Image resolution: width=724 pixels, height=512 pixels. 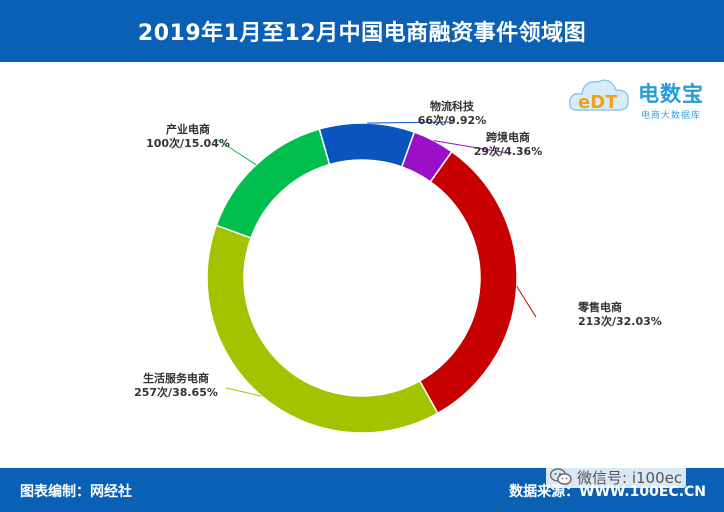 I want to click on wechat-watermark: 微信号: i100ec, so click(x=616, y=477).